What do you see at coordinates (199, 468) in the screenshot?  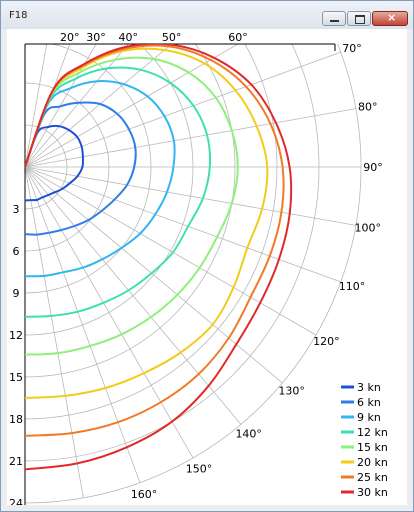 I see `angle-tick-label: 150°` at bounding box center [199, 468].